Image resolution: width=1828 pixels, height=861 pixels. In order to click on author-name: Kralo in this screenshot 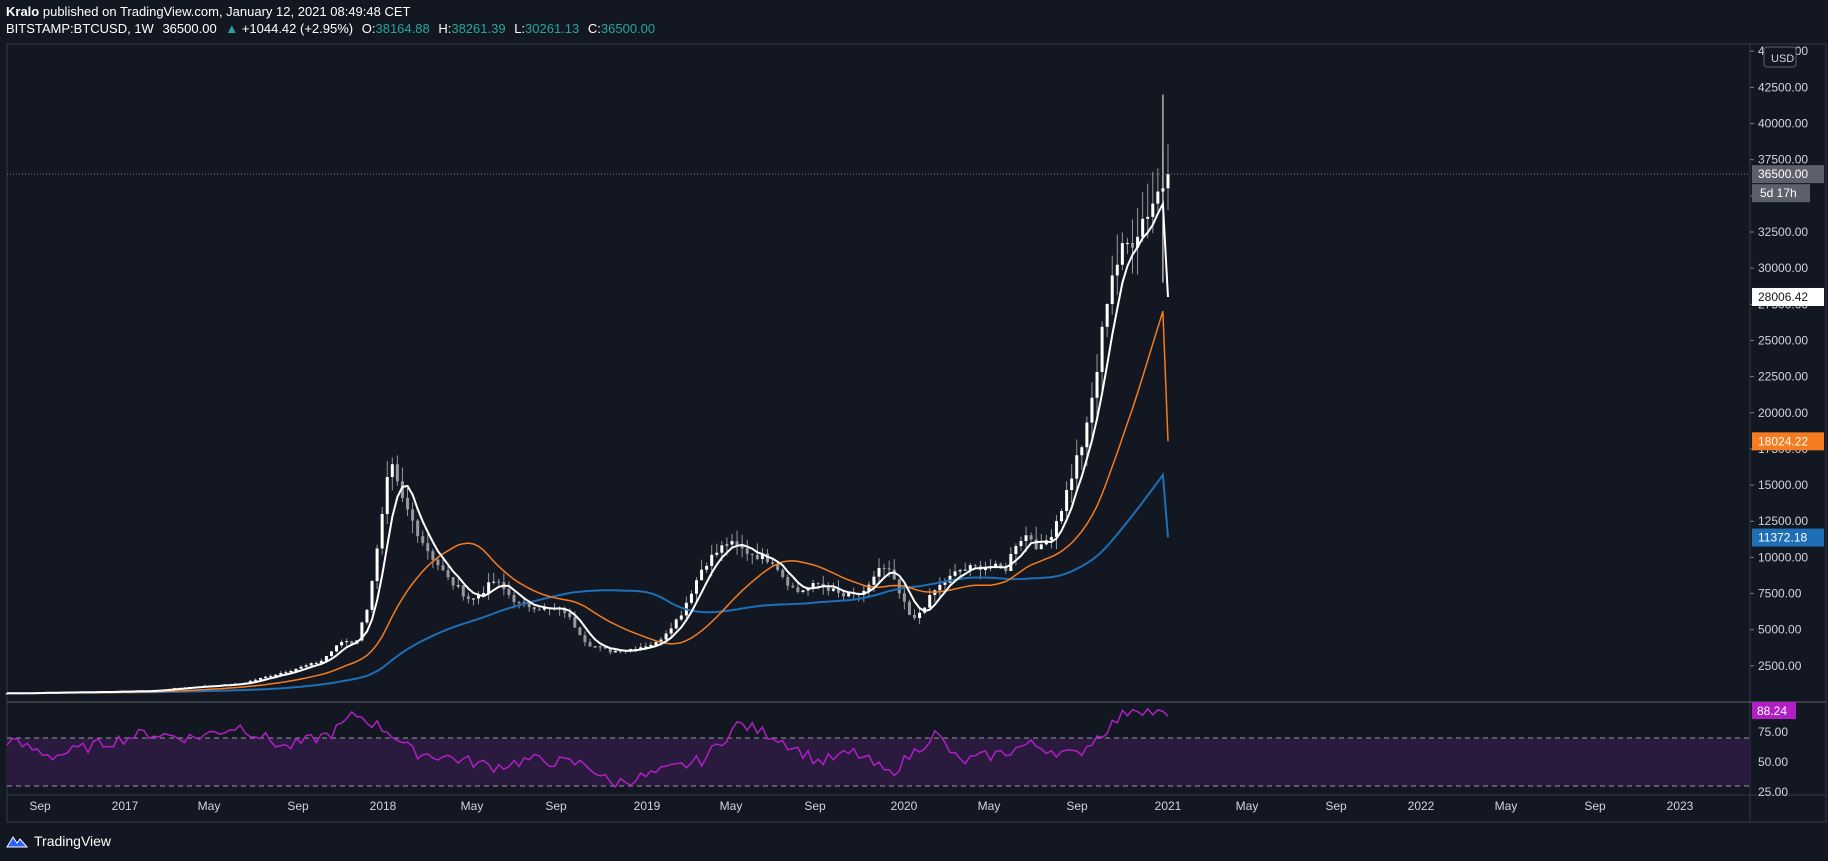, I will do `click(23, 11)`.